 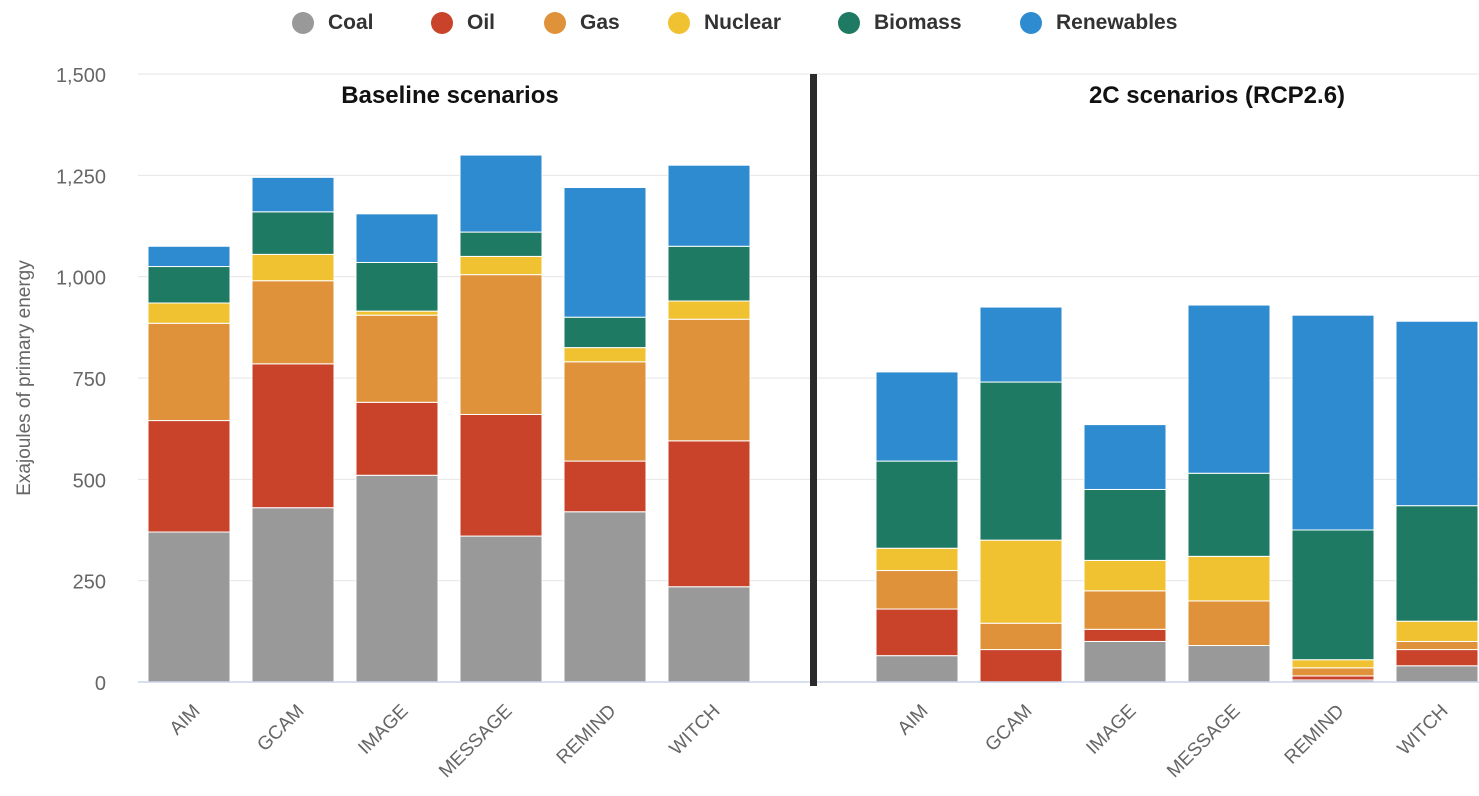 I want to click on legend-label: Nuclear, so click(x=743, y=22).